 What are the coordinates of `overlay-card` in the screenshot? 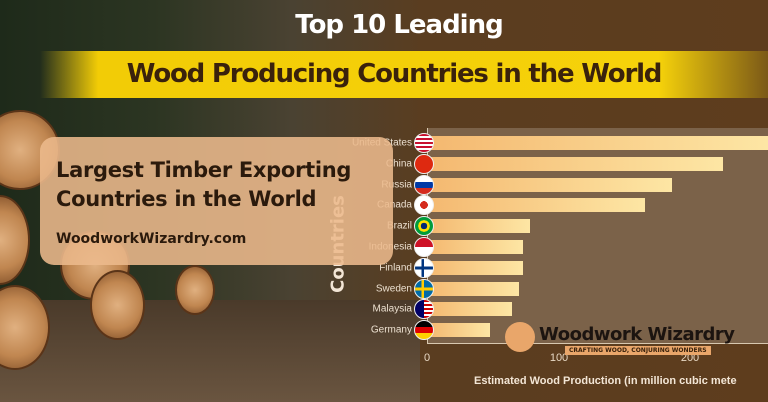 It's located at (216, 201).